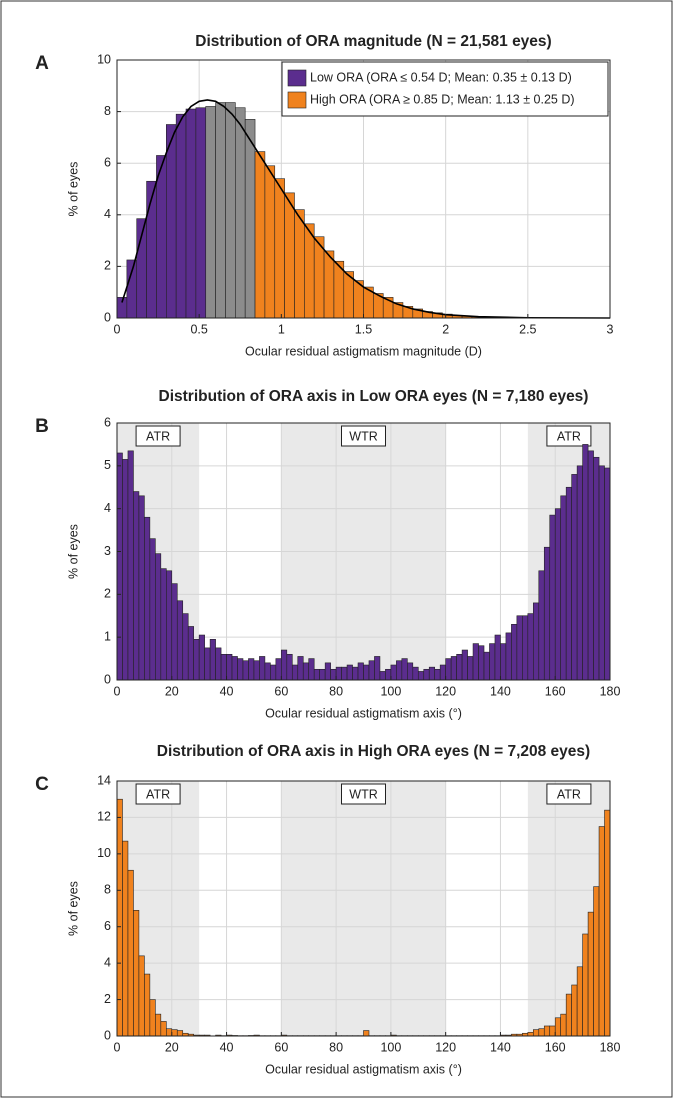  I want to click on x-tick-label: 2, so click(445, 329).